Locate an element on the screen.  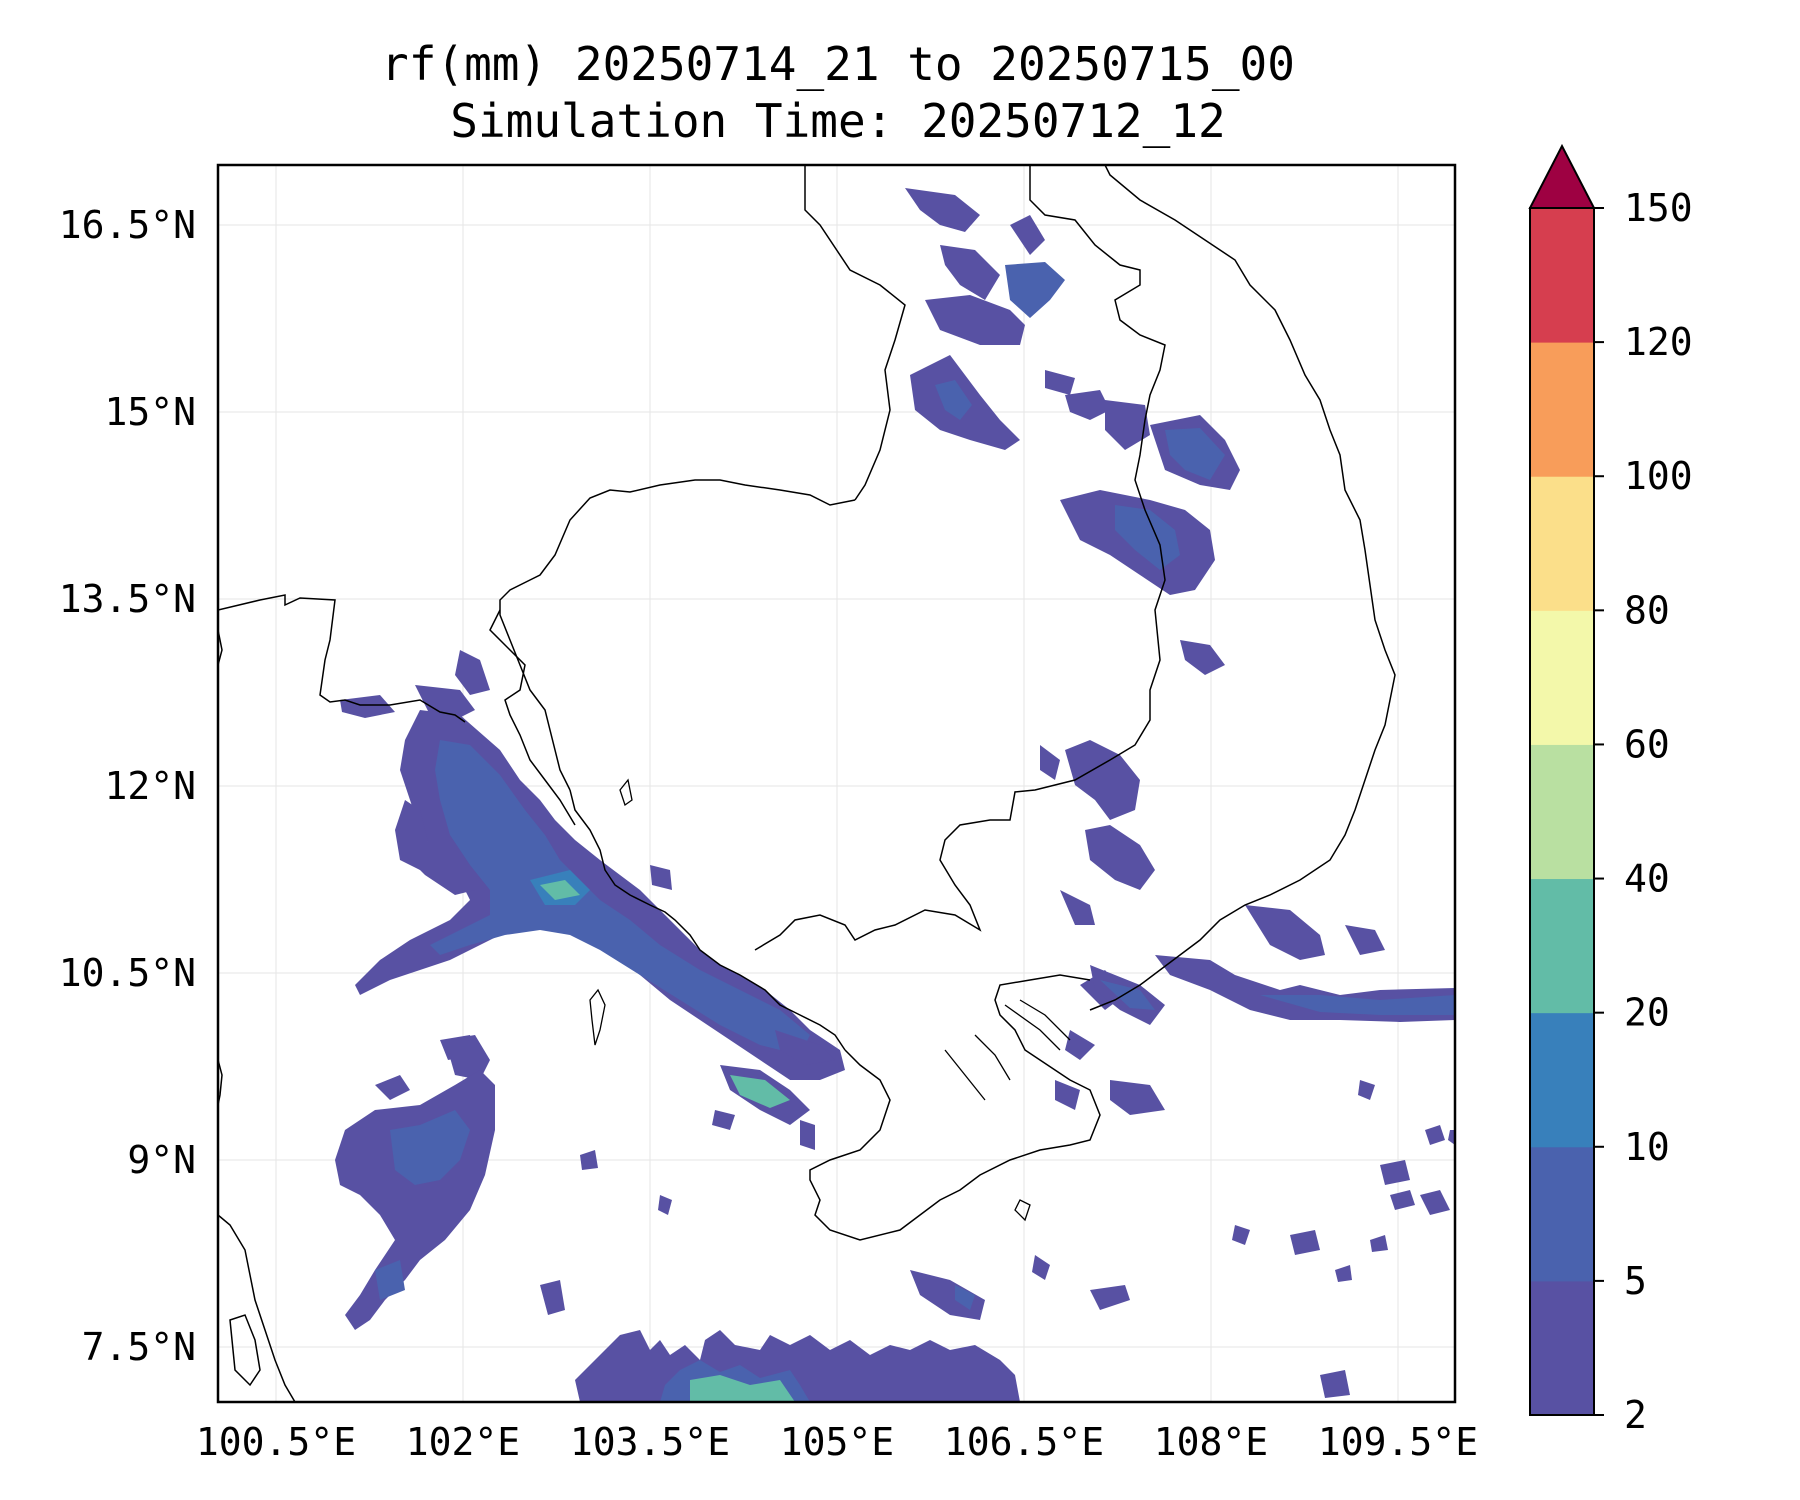
y-tick-label: 9°N is located at coordinates (161, 1160).